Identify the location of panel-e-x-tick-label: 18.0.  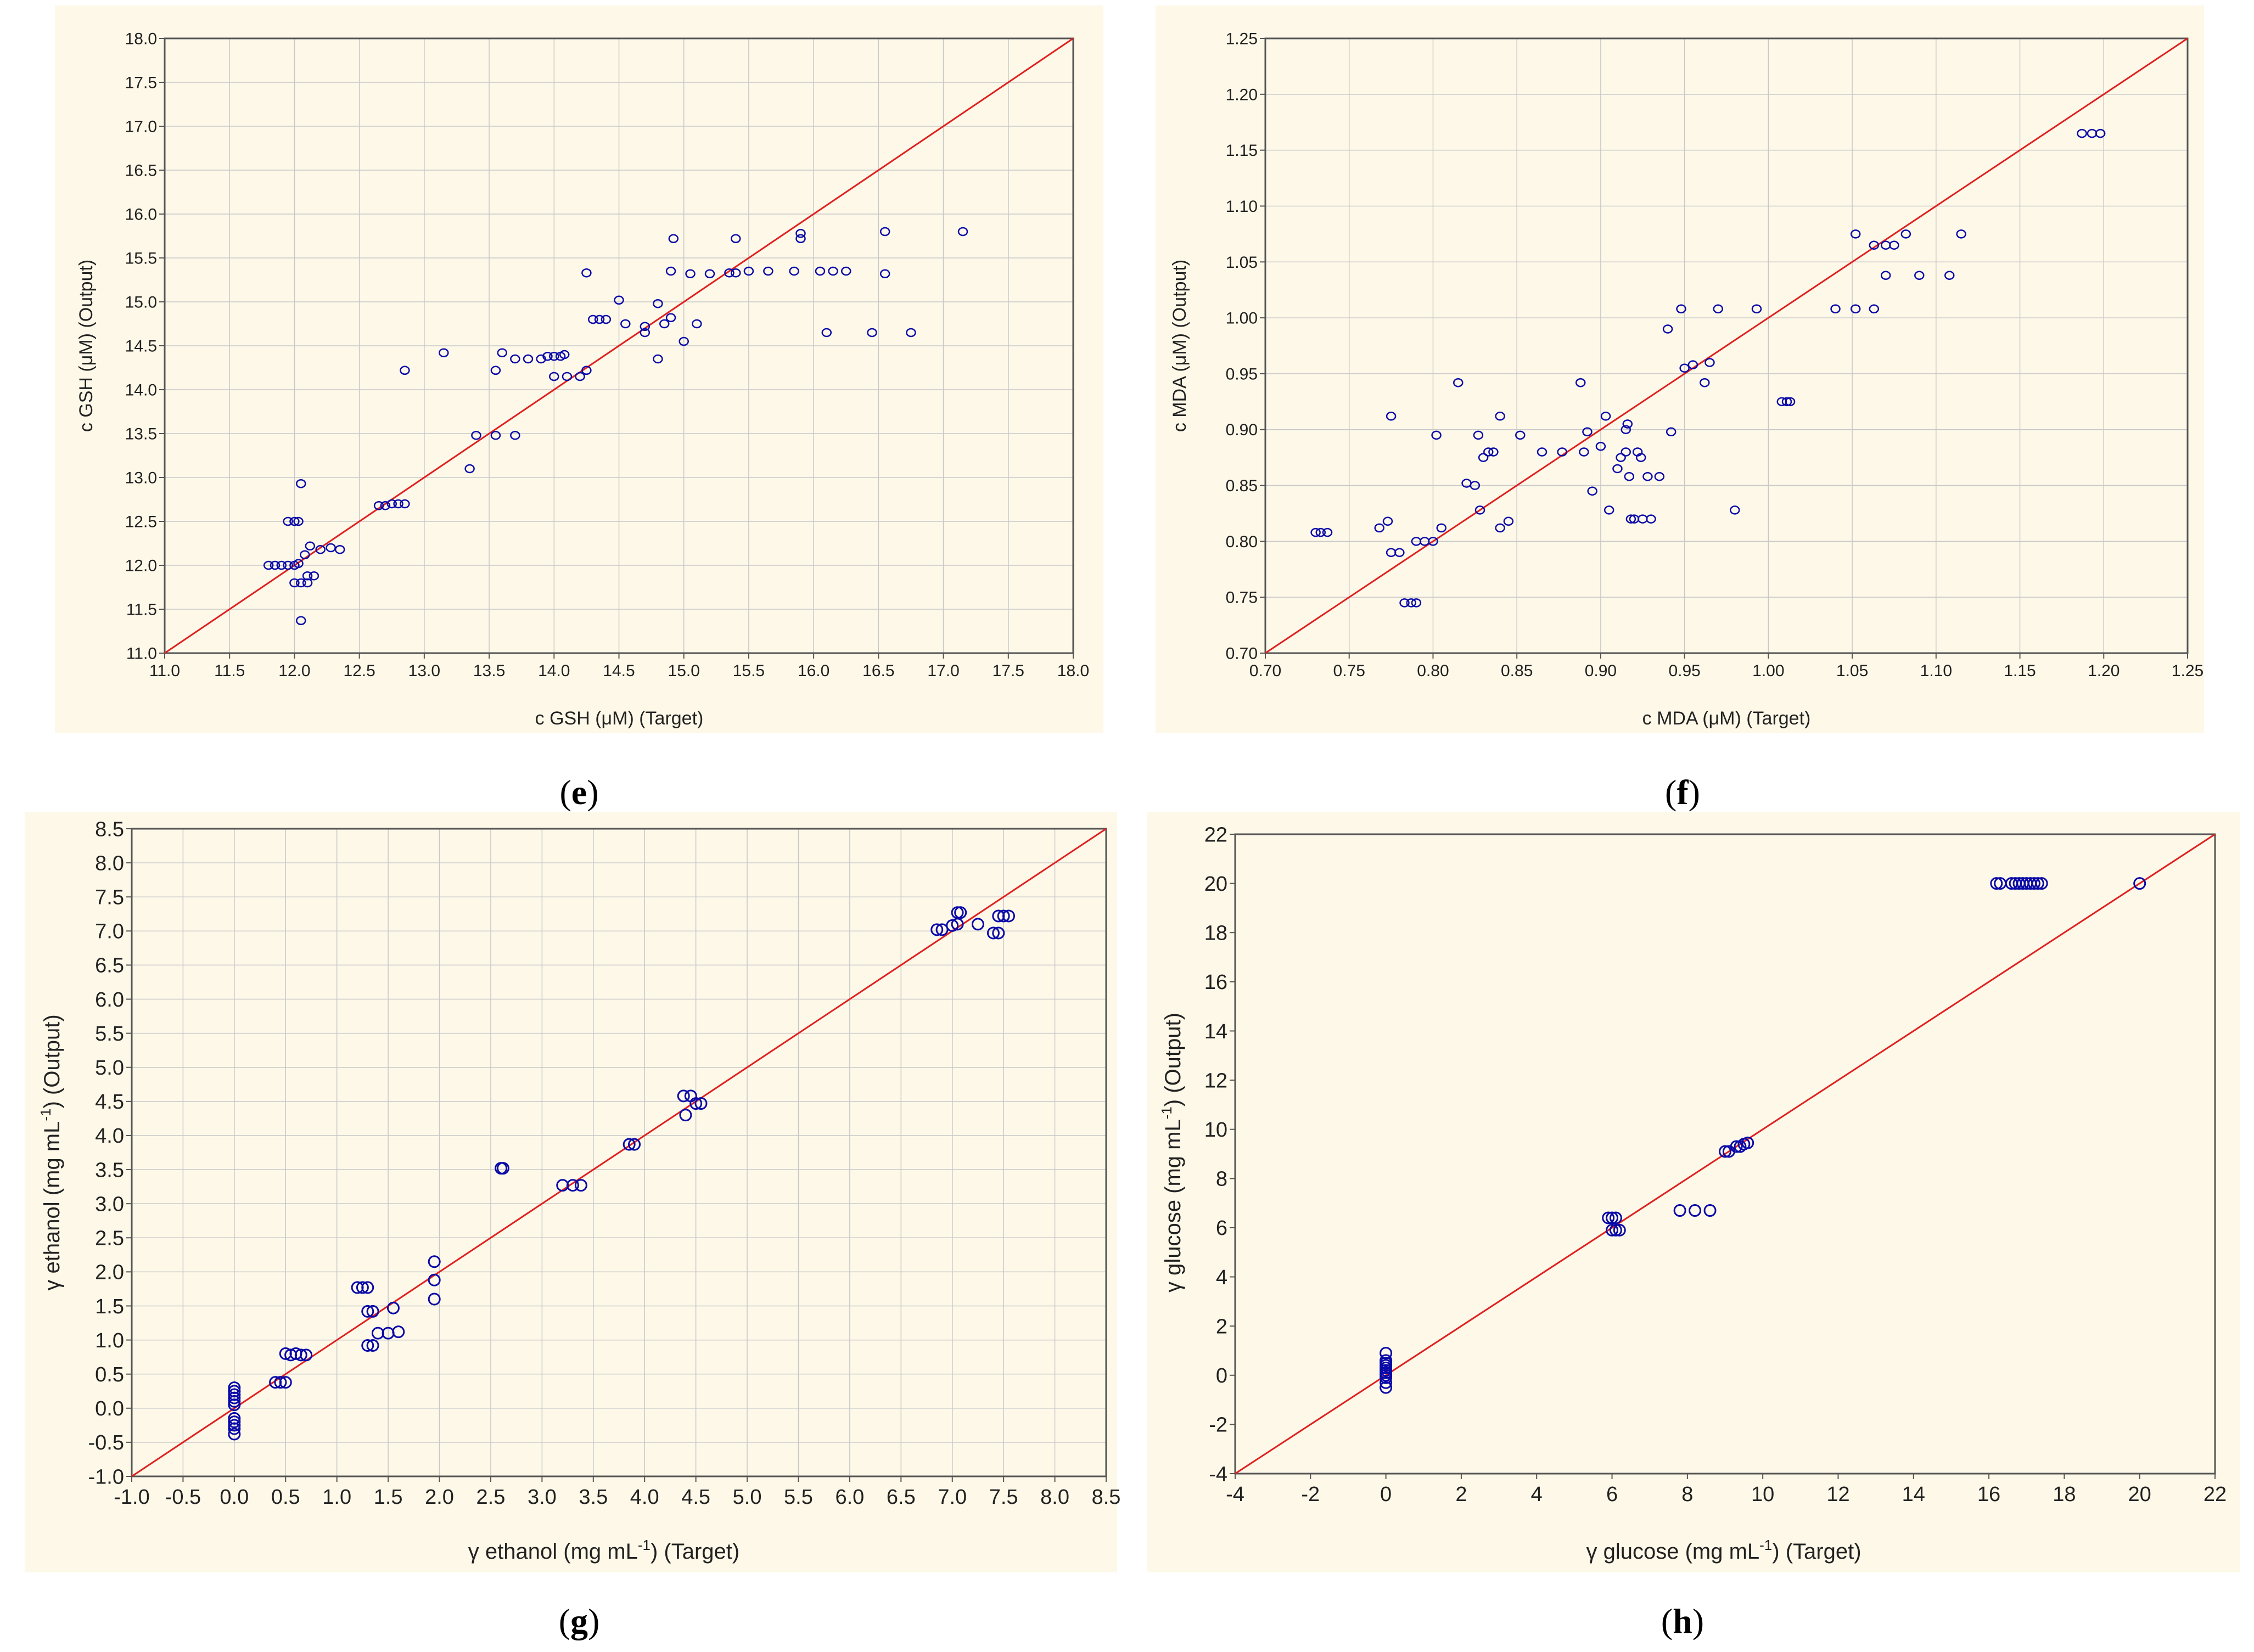
(1073, 671).